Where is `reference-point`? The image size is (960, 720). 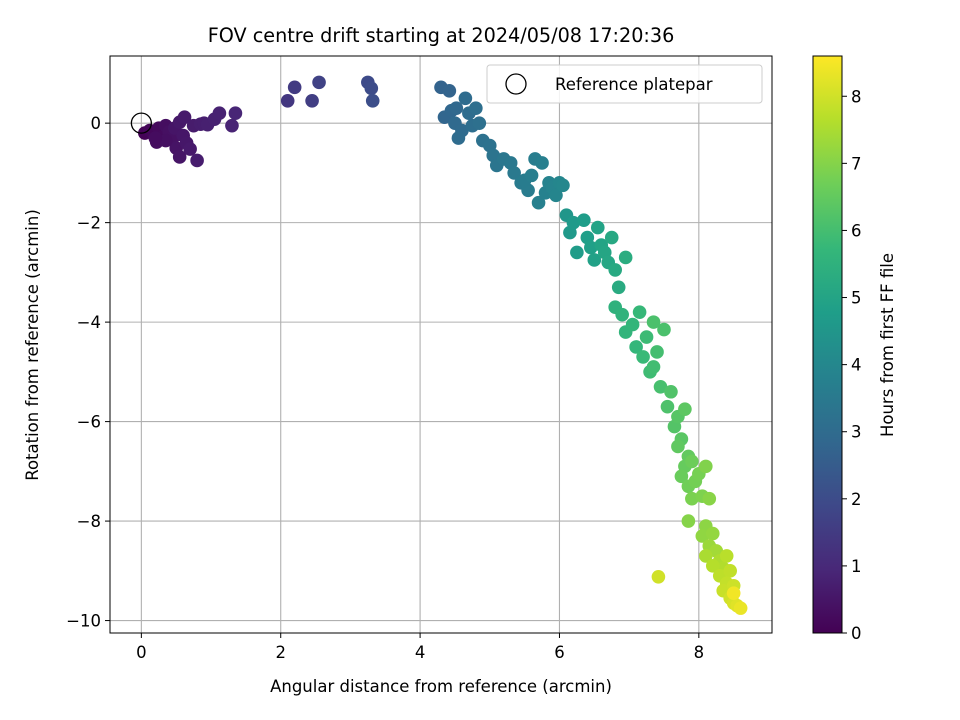 reference-point is located at coordinates (141, 123).